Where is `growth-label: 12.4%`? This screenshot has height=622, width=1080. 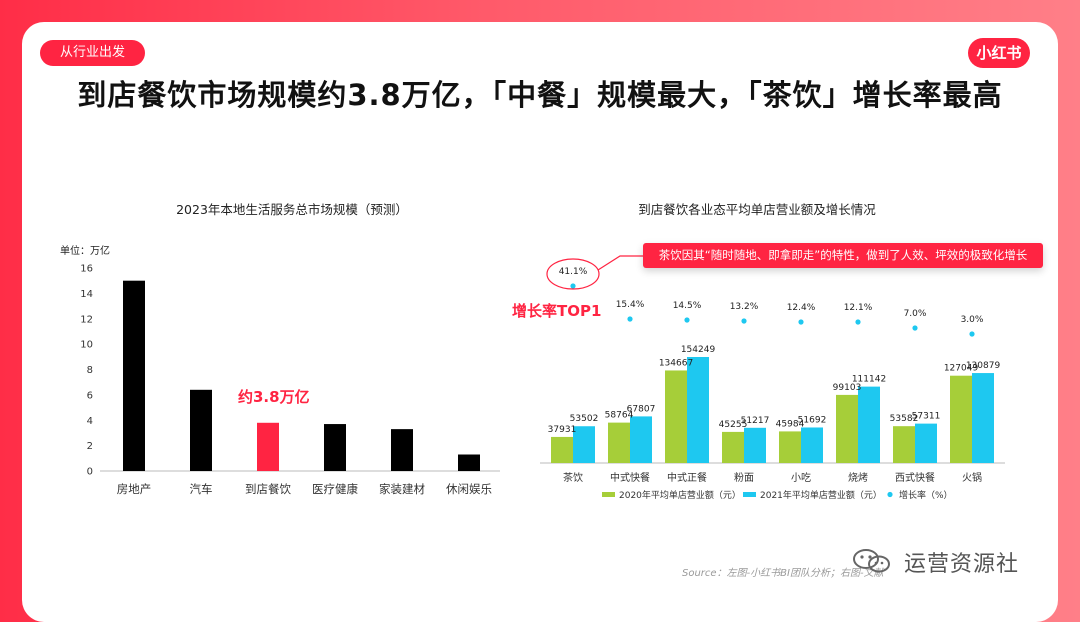
growth-label: 12.4% is located at coordinates (801, 308).